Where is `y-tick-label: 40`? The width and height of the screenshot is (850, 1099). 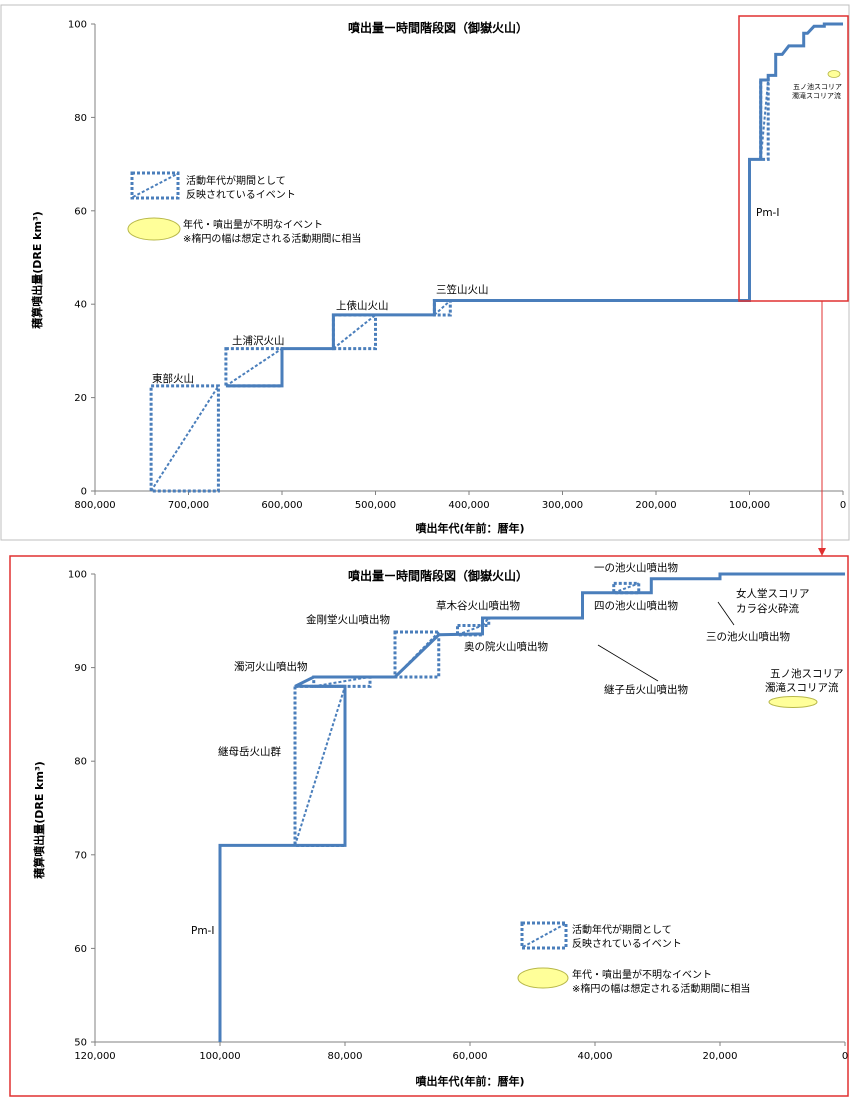 y-tick-label: 40 is located at coordinates (80, 305).